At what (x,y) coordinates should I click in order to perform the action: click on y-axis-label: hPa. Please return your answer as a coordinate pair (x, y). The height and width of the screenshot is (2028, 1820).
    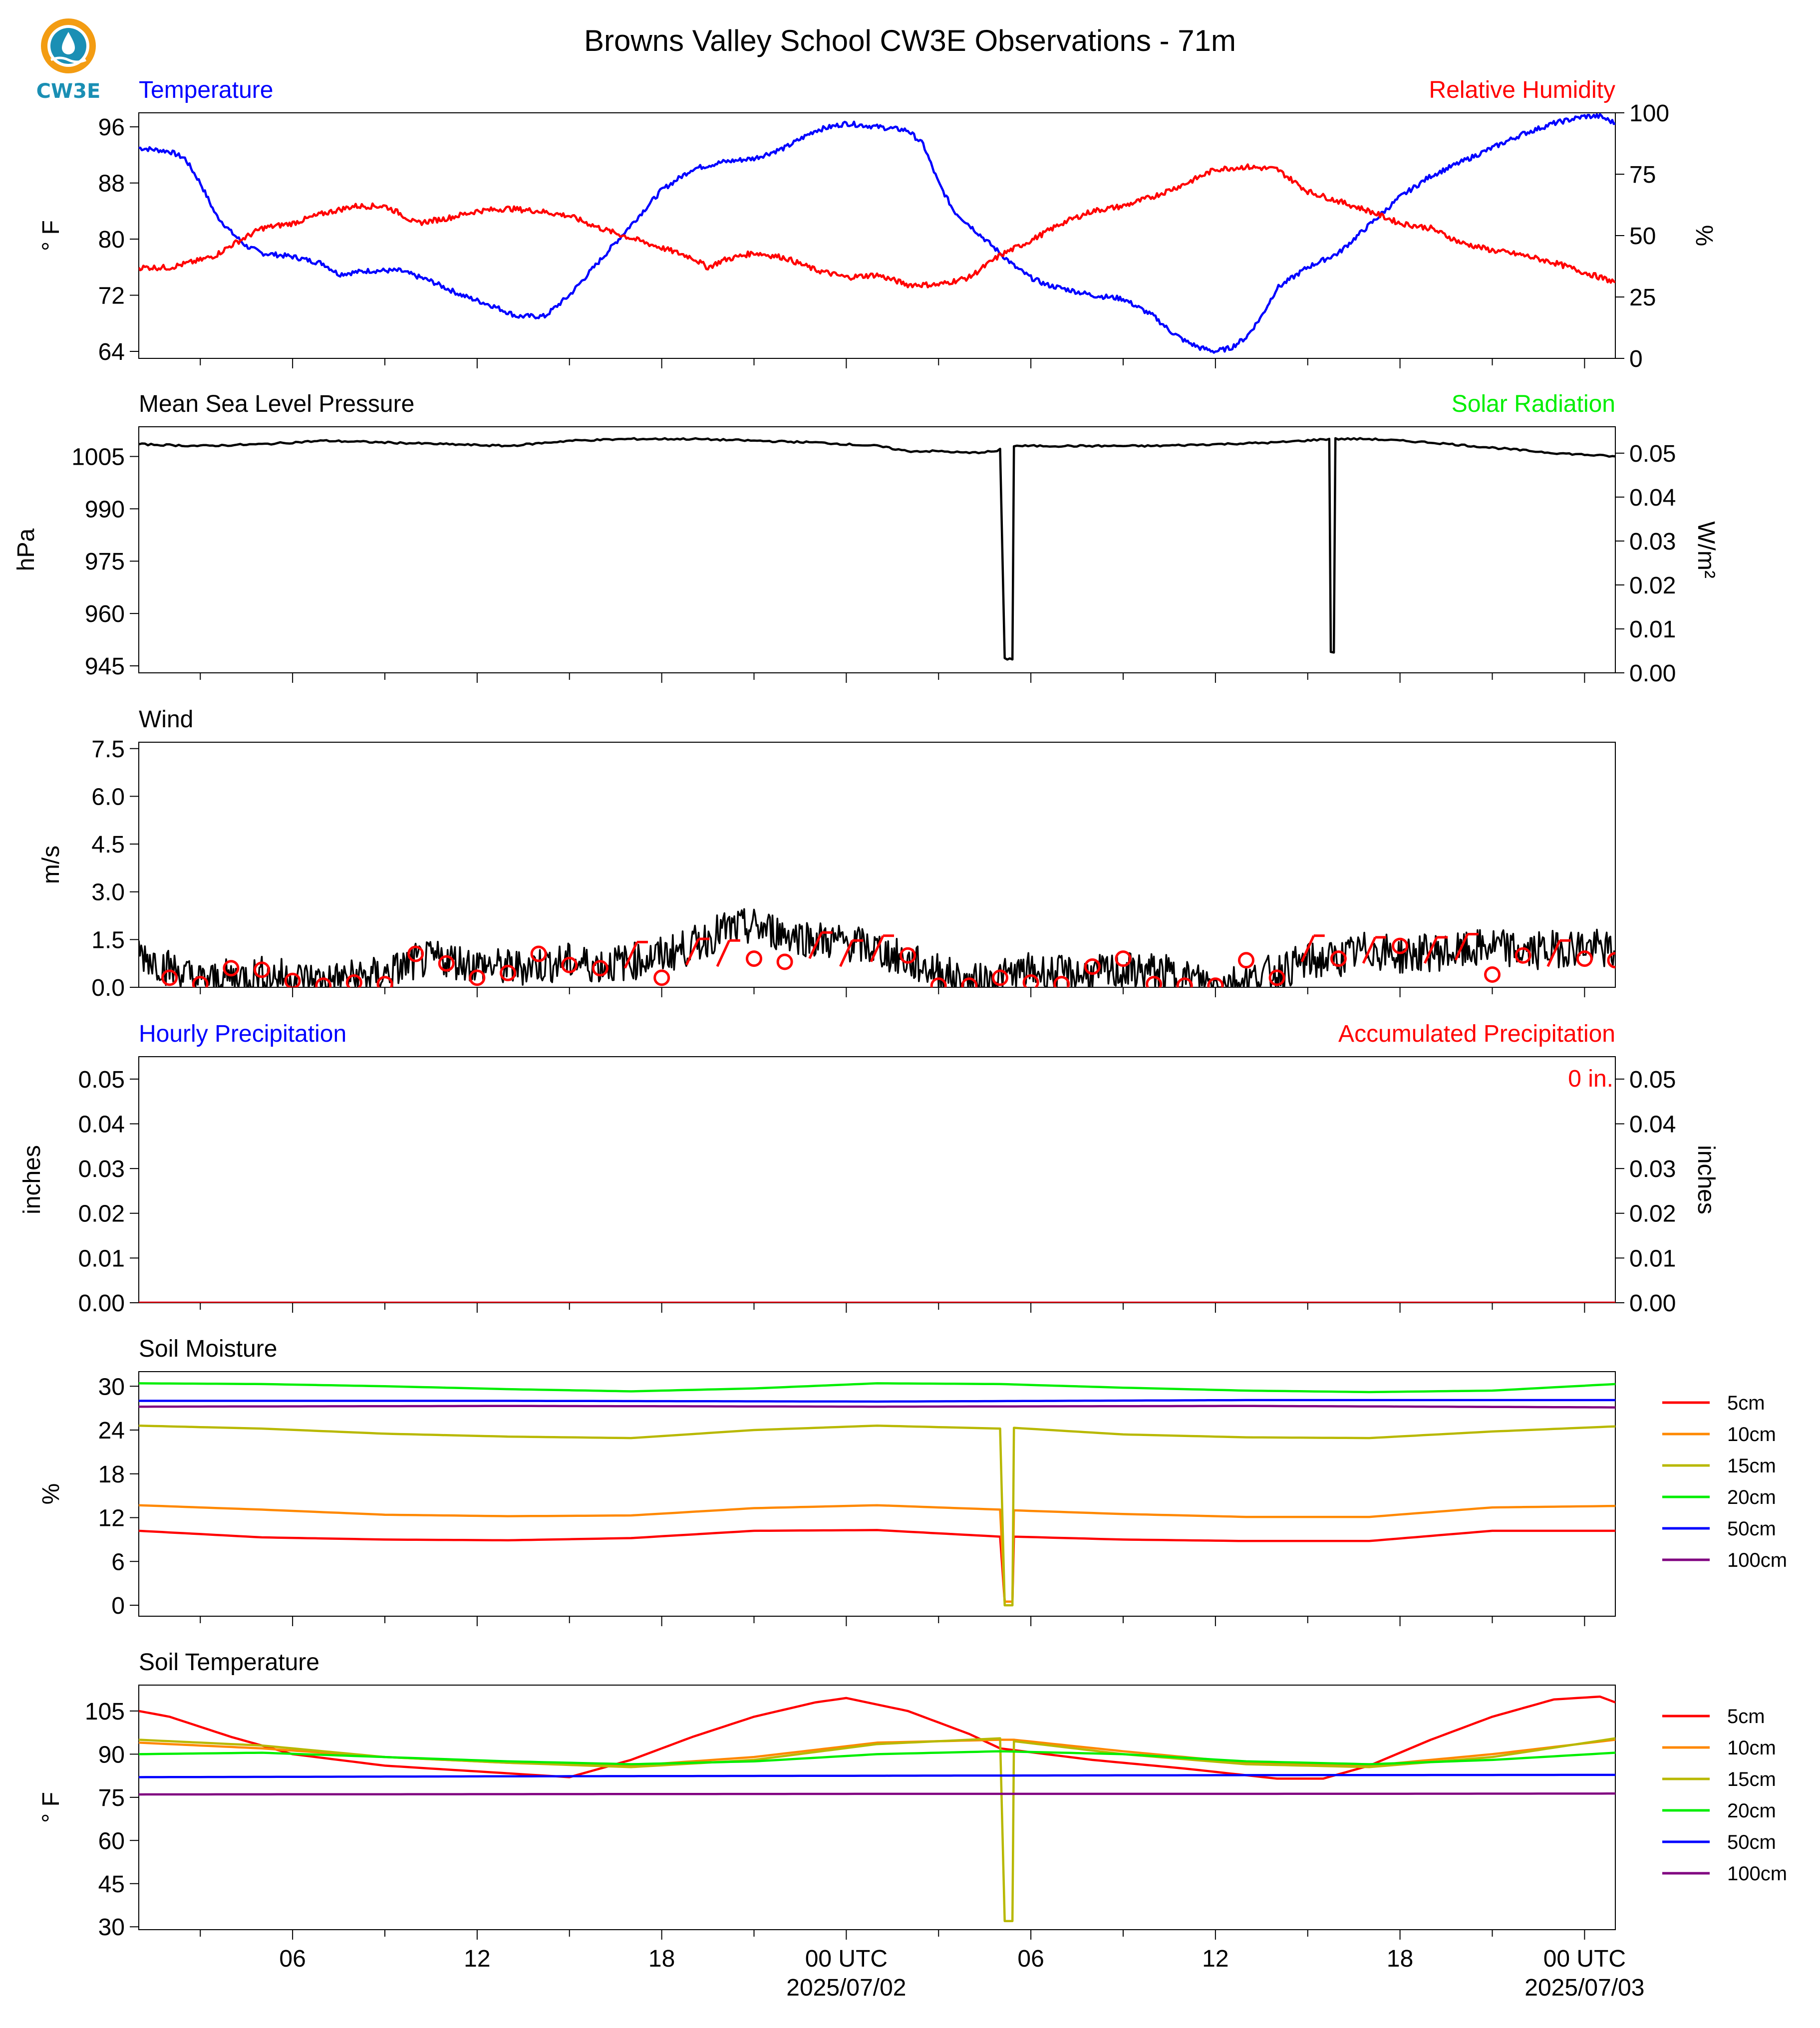
    Looking at the image, I should click on (26, 549).